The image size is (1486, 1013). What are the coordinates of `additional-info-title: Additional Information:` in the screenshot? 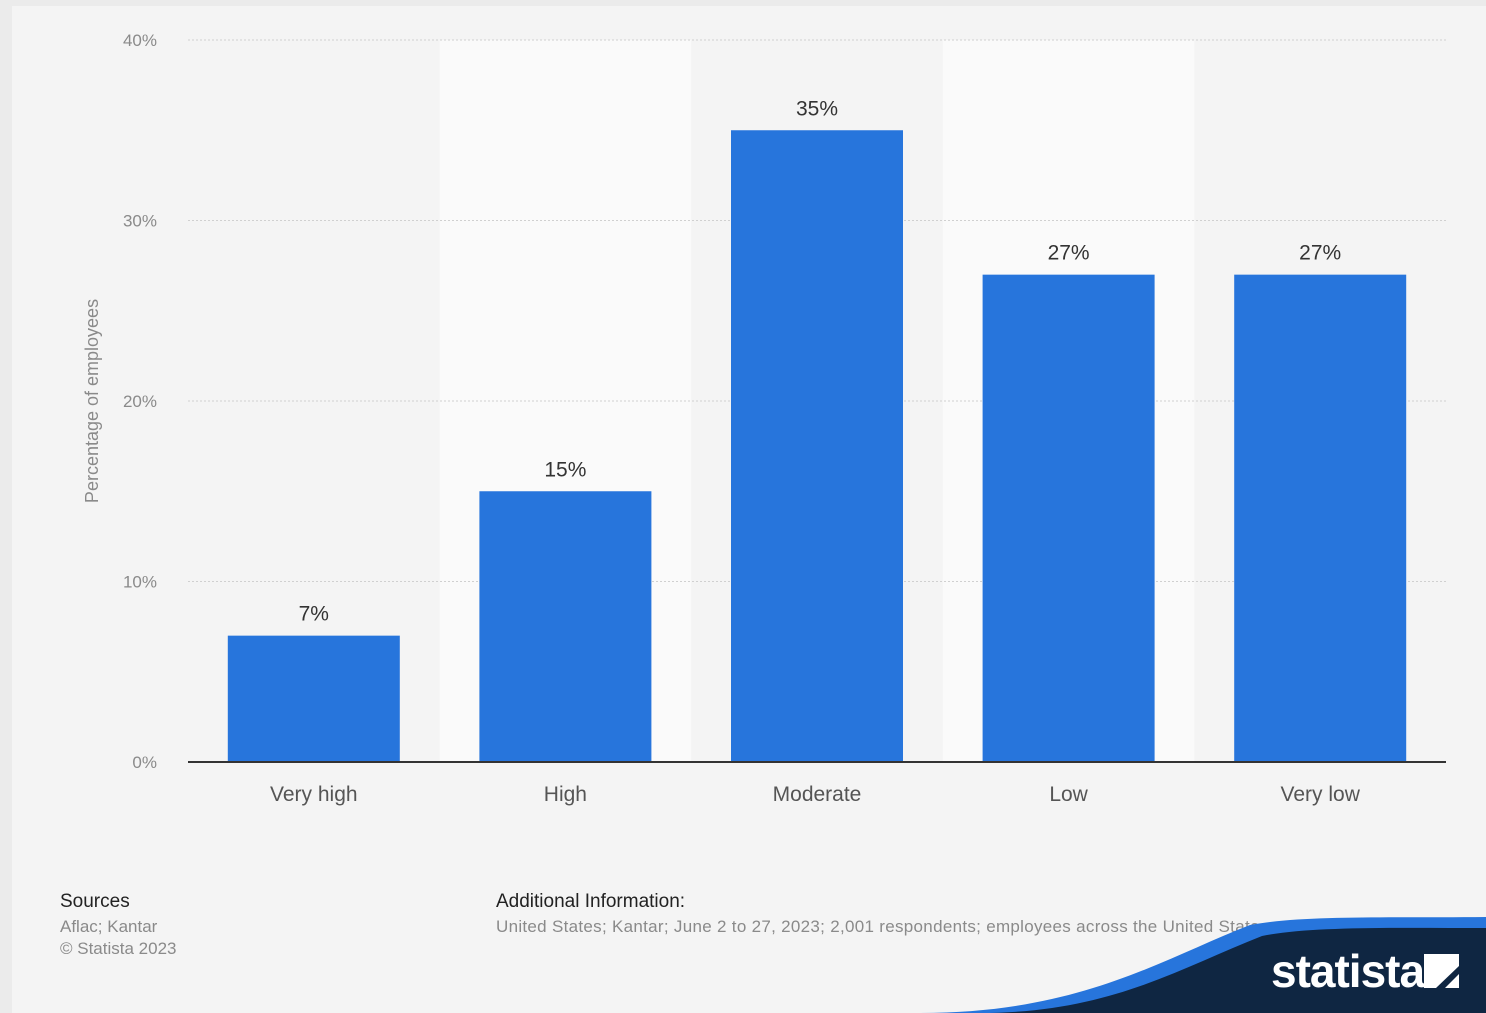 It's located at (591, 901).